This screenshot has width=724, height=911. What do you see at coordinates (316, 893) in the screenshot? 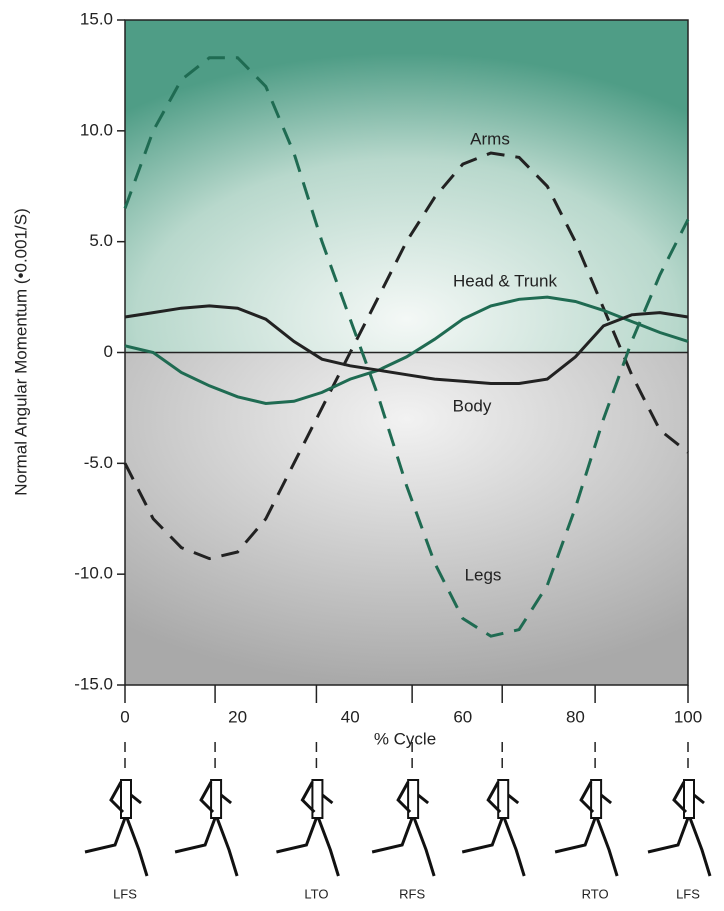
I see `event-label: LTO` at bounding box center [316, 893].